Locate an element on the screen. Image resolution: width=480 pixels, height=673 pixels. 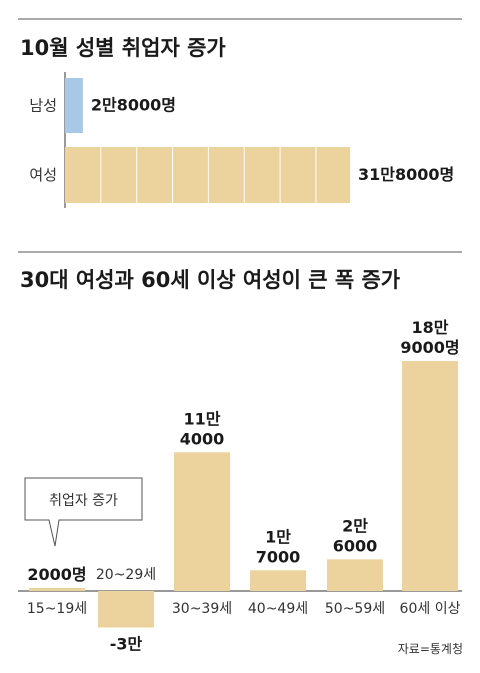
chart1-category-label: 남성 is located at coordinates (43, 106).